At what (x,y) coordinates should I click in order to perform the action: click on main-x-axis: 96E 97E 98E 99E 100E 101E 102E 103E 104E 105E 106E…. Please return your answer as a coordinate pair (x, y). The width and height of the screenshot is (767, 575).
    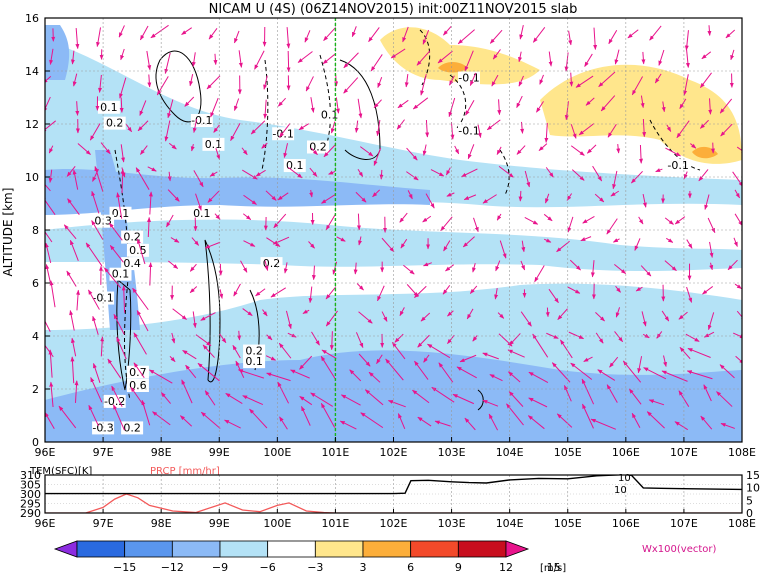
    Looking at the image, I should click on (395, 448).